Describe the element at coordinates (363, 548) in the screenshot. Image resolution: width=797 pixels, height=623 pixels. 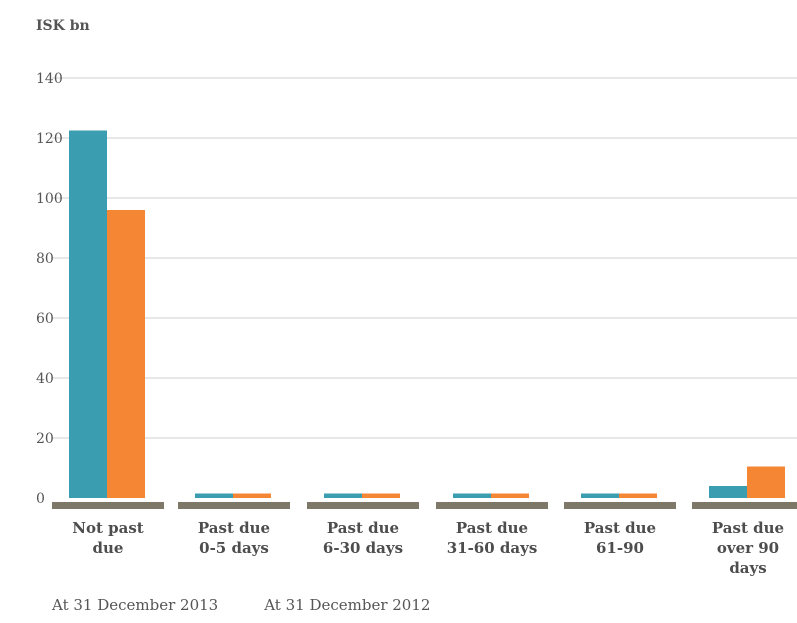
I see `x-category-label: 6-30 days` at that location.